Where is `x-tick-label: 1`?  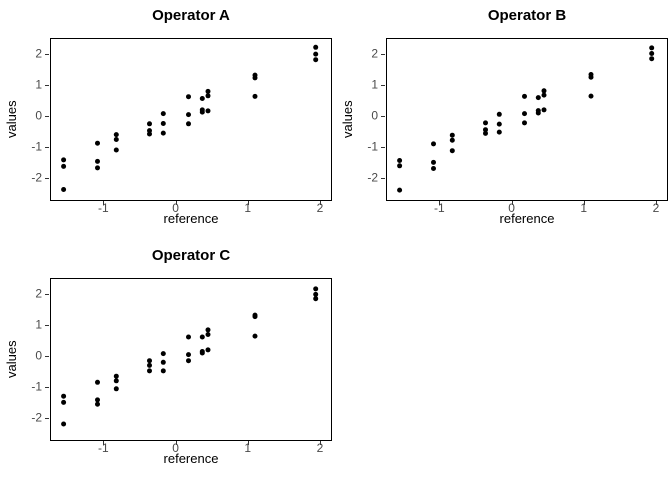 x-tick-label: 1 is located at coordinates (248, 208).